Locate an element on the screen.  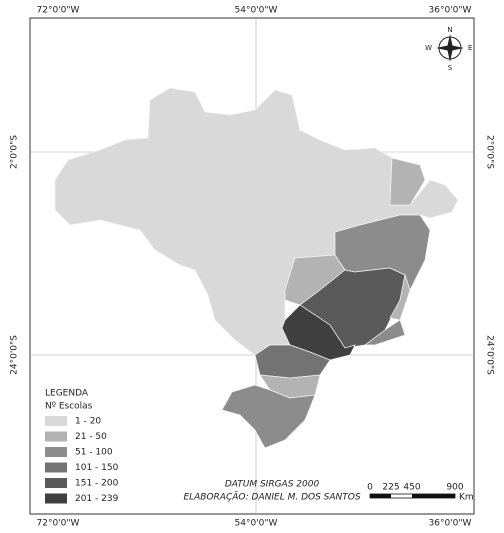
legend-label: 101 - 150 is located at coordinates (97, 468).